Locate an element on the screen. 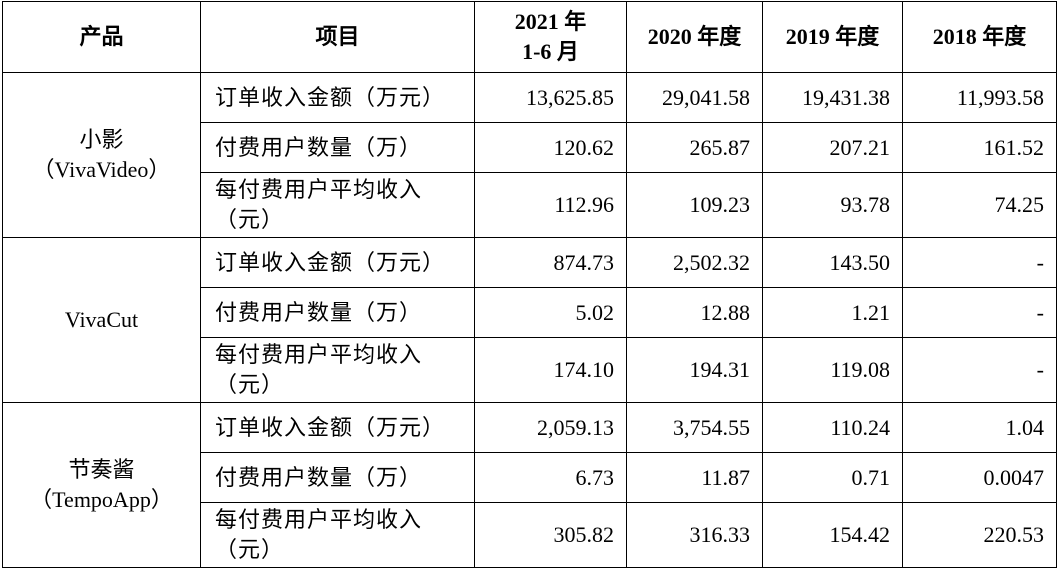 Image resolution: width=1058 pixels, height=583 pixels. value-cell: 305.82 is located at coordinates (550, 535).